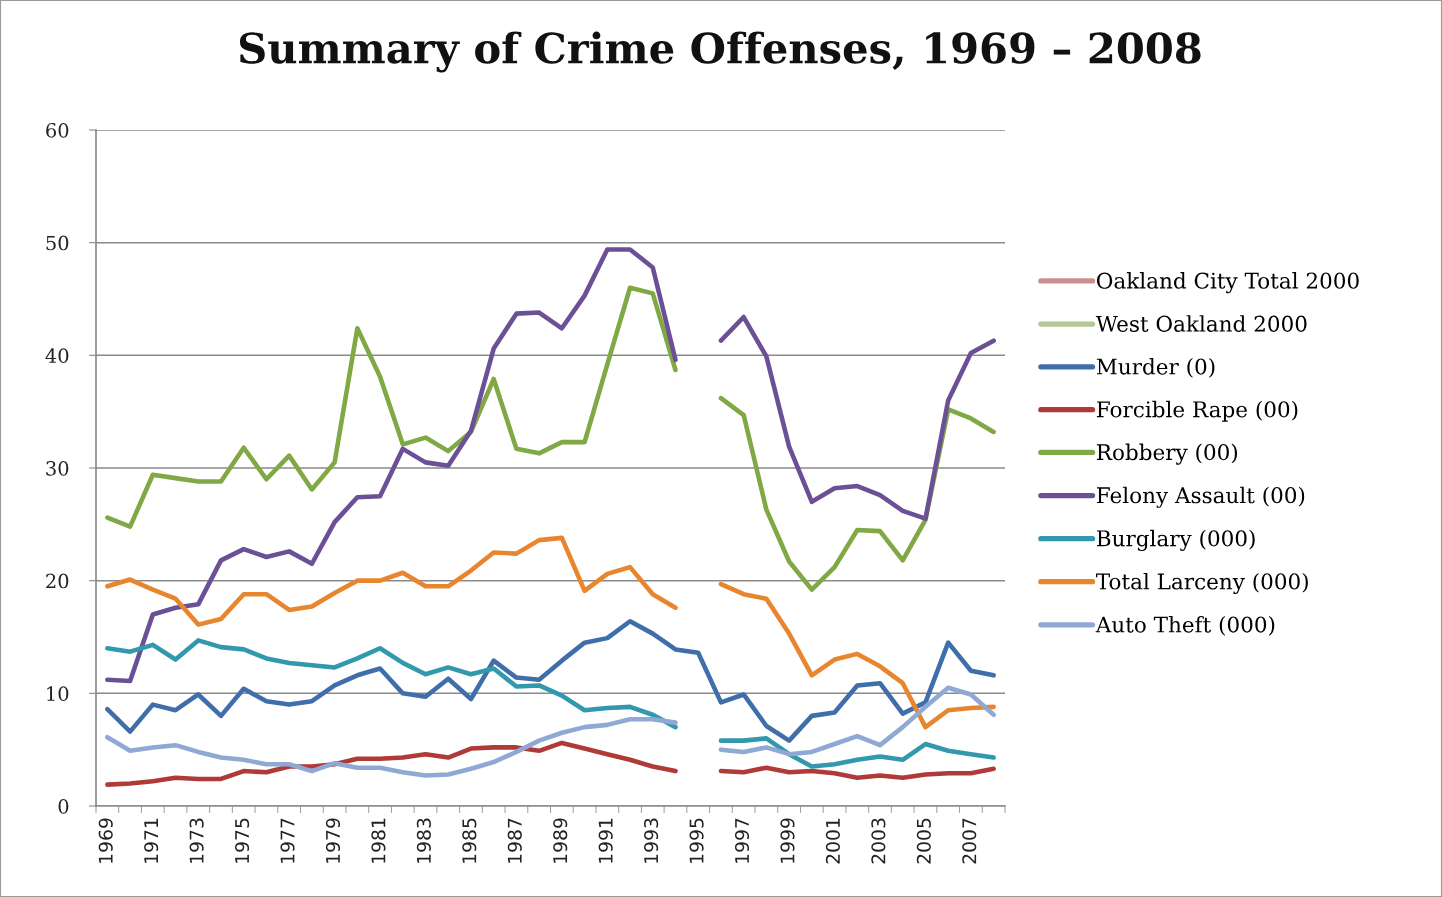 The width and height of the screenshot is (1442, 897). What do you see at coordinates (742, 840) in the screenshot?
I see `x-tick-label: 1997` at bounding box center [742, 840].